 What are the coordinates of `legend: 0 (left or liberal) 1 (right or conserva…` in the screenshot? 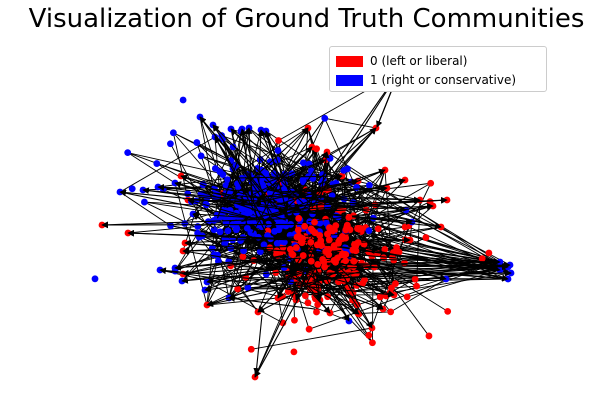 It's located at (438, 69).